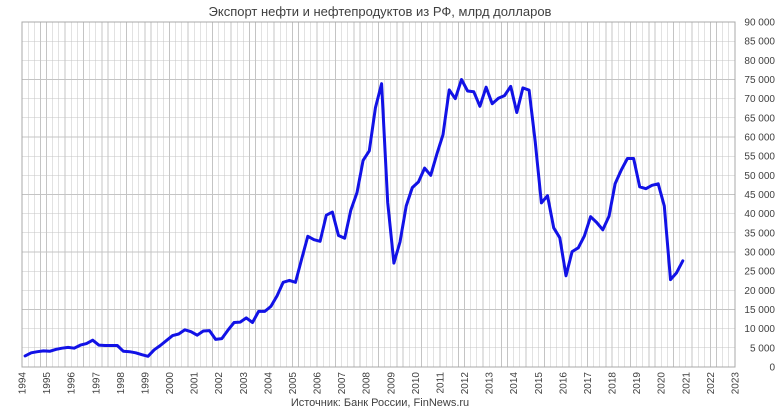 This screenshot has width=780, height=410. What do you see at coordinates (759, 176) in the screenshot?
I see `y-tick-label: 50 000` at bounding box center [759, 176].